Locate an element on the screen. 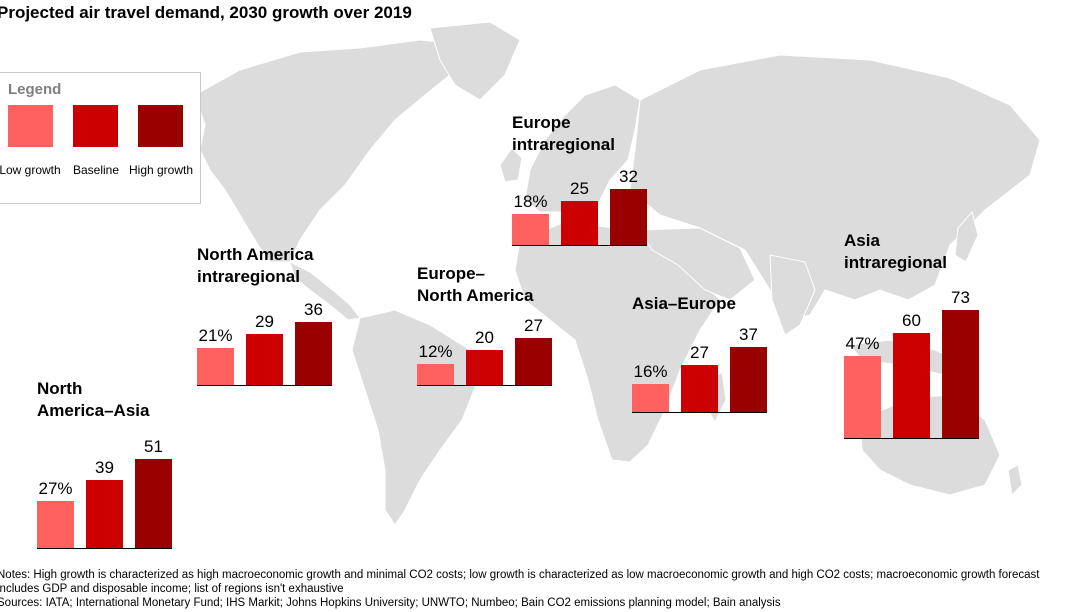  bar-asia-intraregional-baseline is located at coordinates (911, 385).